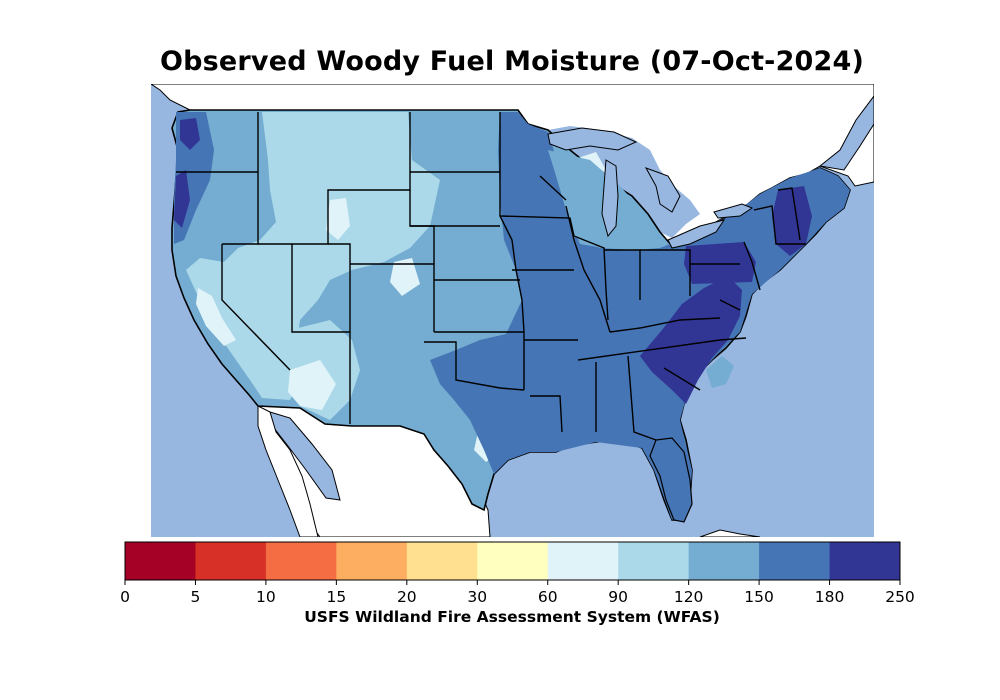 The width and height of the screenshot is (1000, 700). I want to click on gulf-of-california, so click(305, 456).